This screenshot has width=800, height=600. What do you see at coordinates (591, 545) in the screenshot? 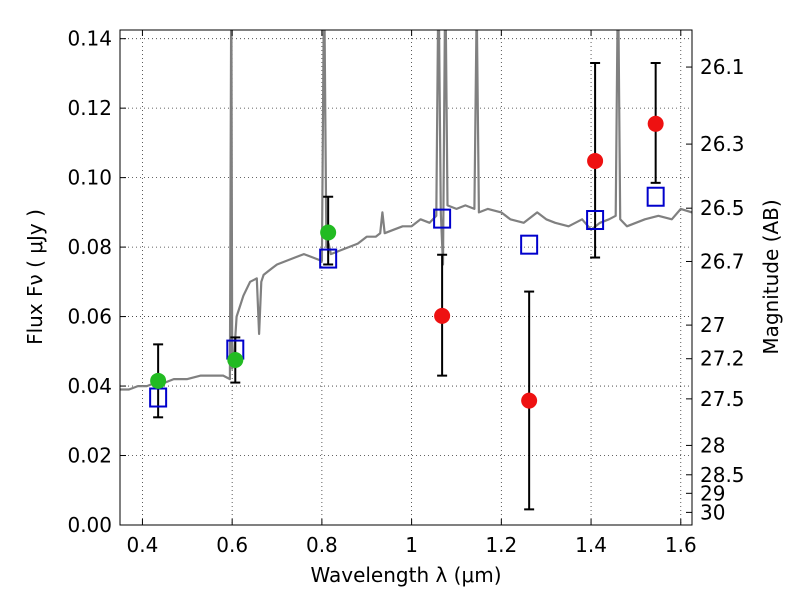
I see `x-tick-label: 1.4` at bounding box center [591, 545].